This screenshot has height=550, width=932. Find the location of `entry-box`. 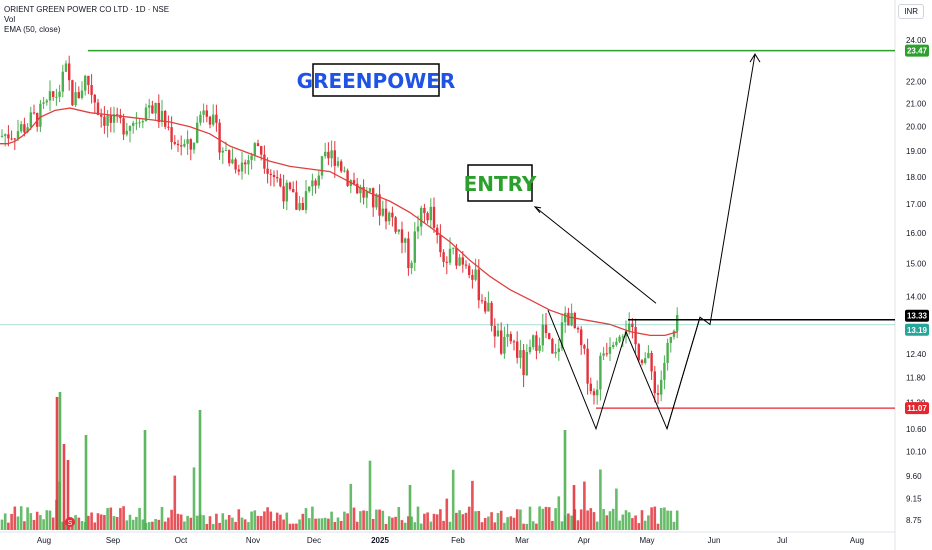

entry-box is located at coordinates (500, 183).